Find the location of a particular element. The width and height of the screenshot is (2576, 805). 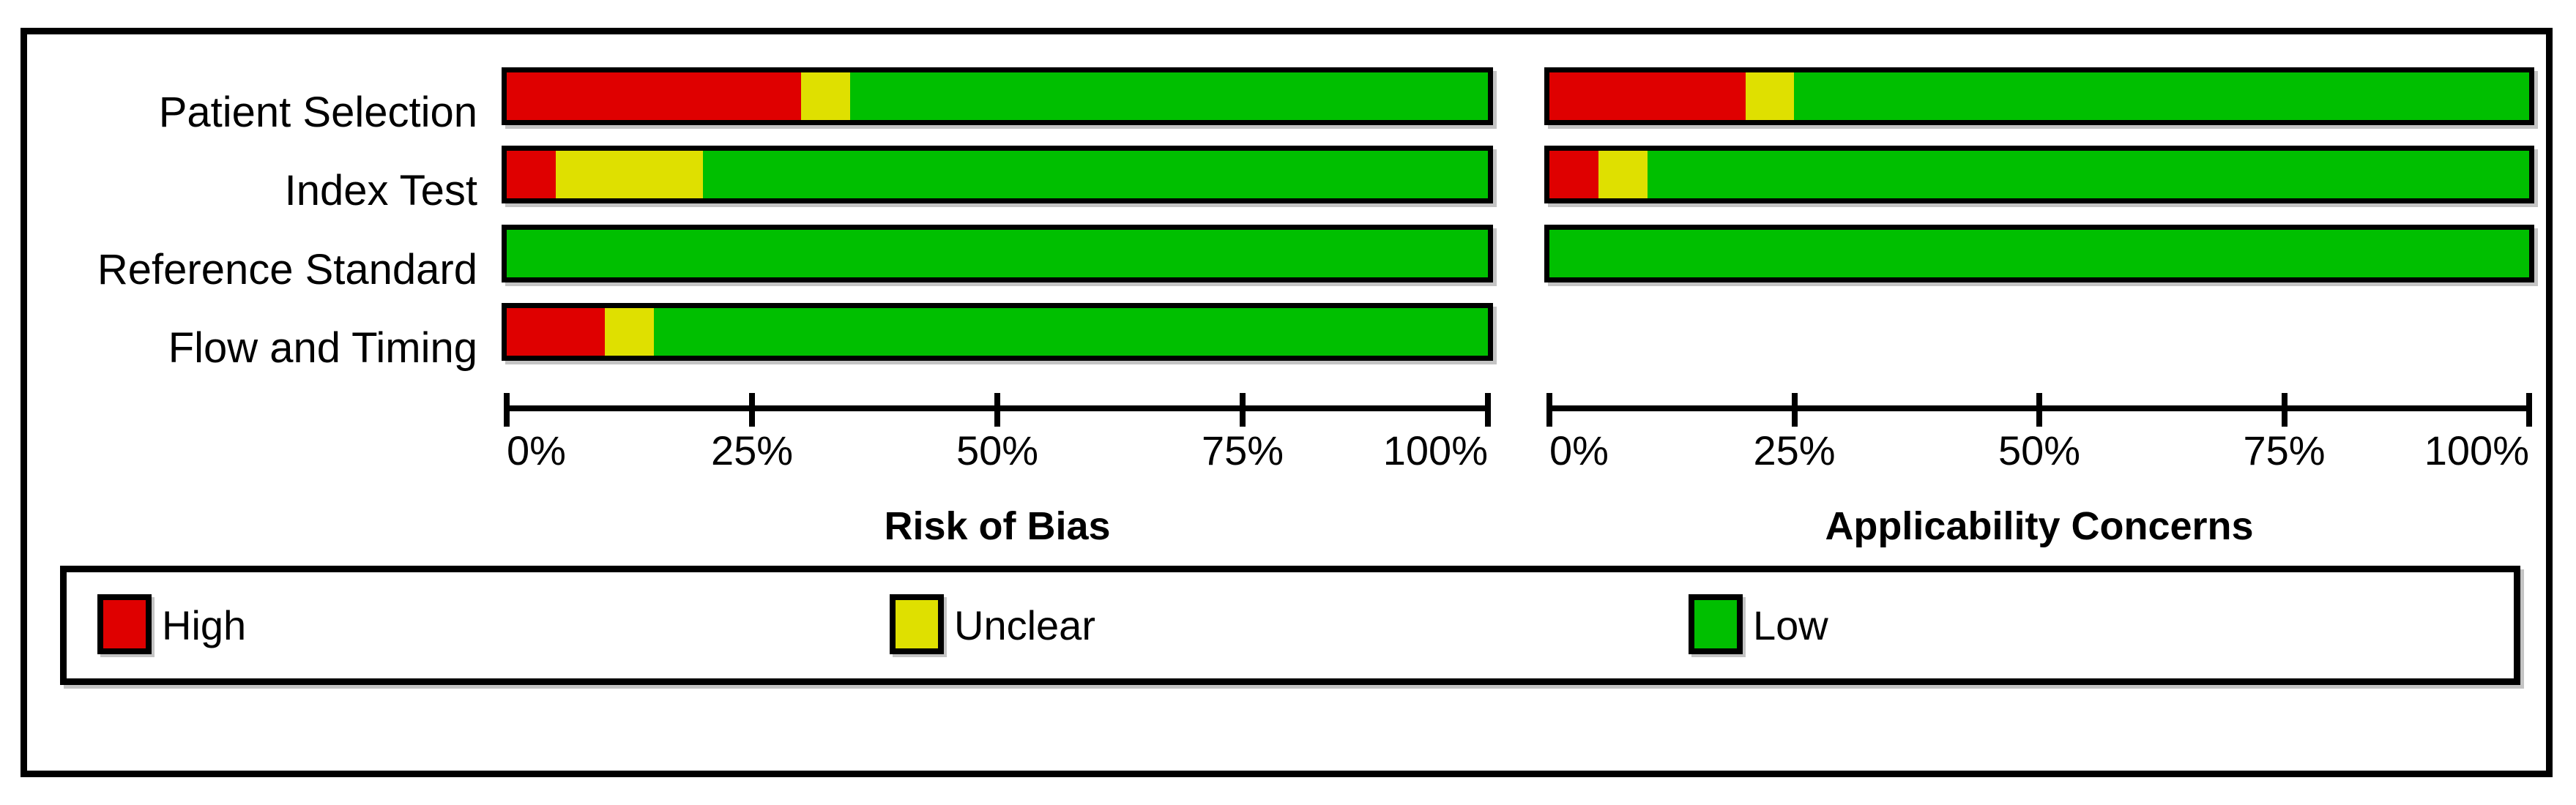

row-label-patient-selection: Patient Selection is located at coordinates (317, 112).